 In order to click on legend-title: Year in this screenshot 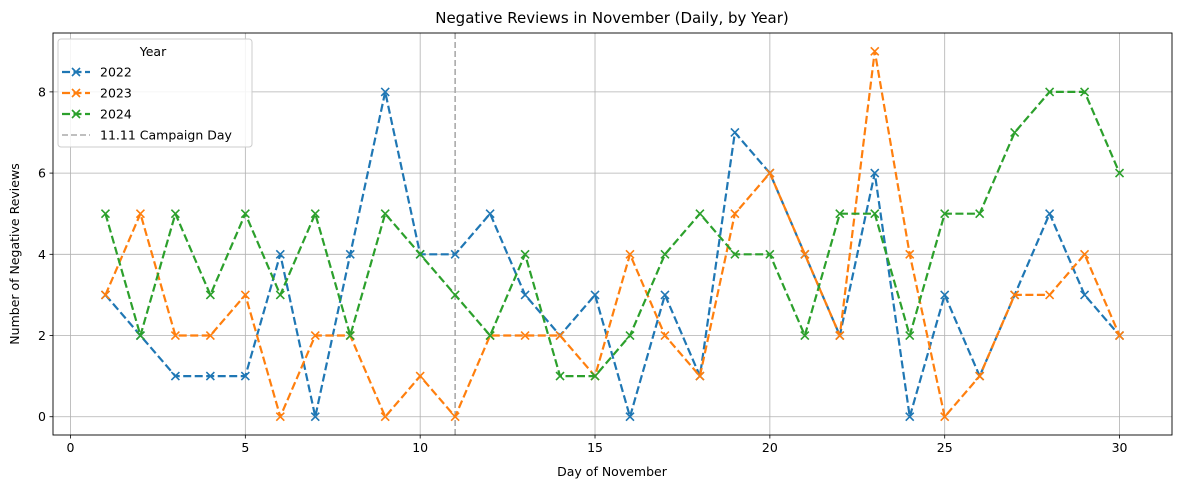, I will do `click(153, 51)`.